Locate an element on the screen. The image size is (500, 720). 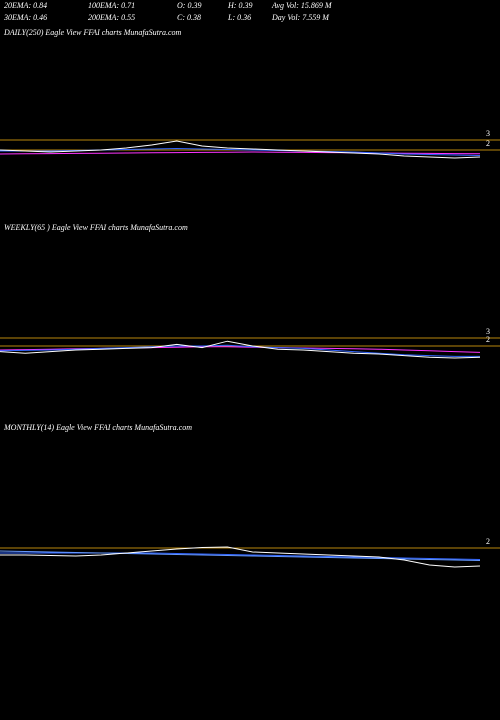
header-stat: 20EMA: 0.84 is located at coordinates (25, 5).